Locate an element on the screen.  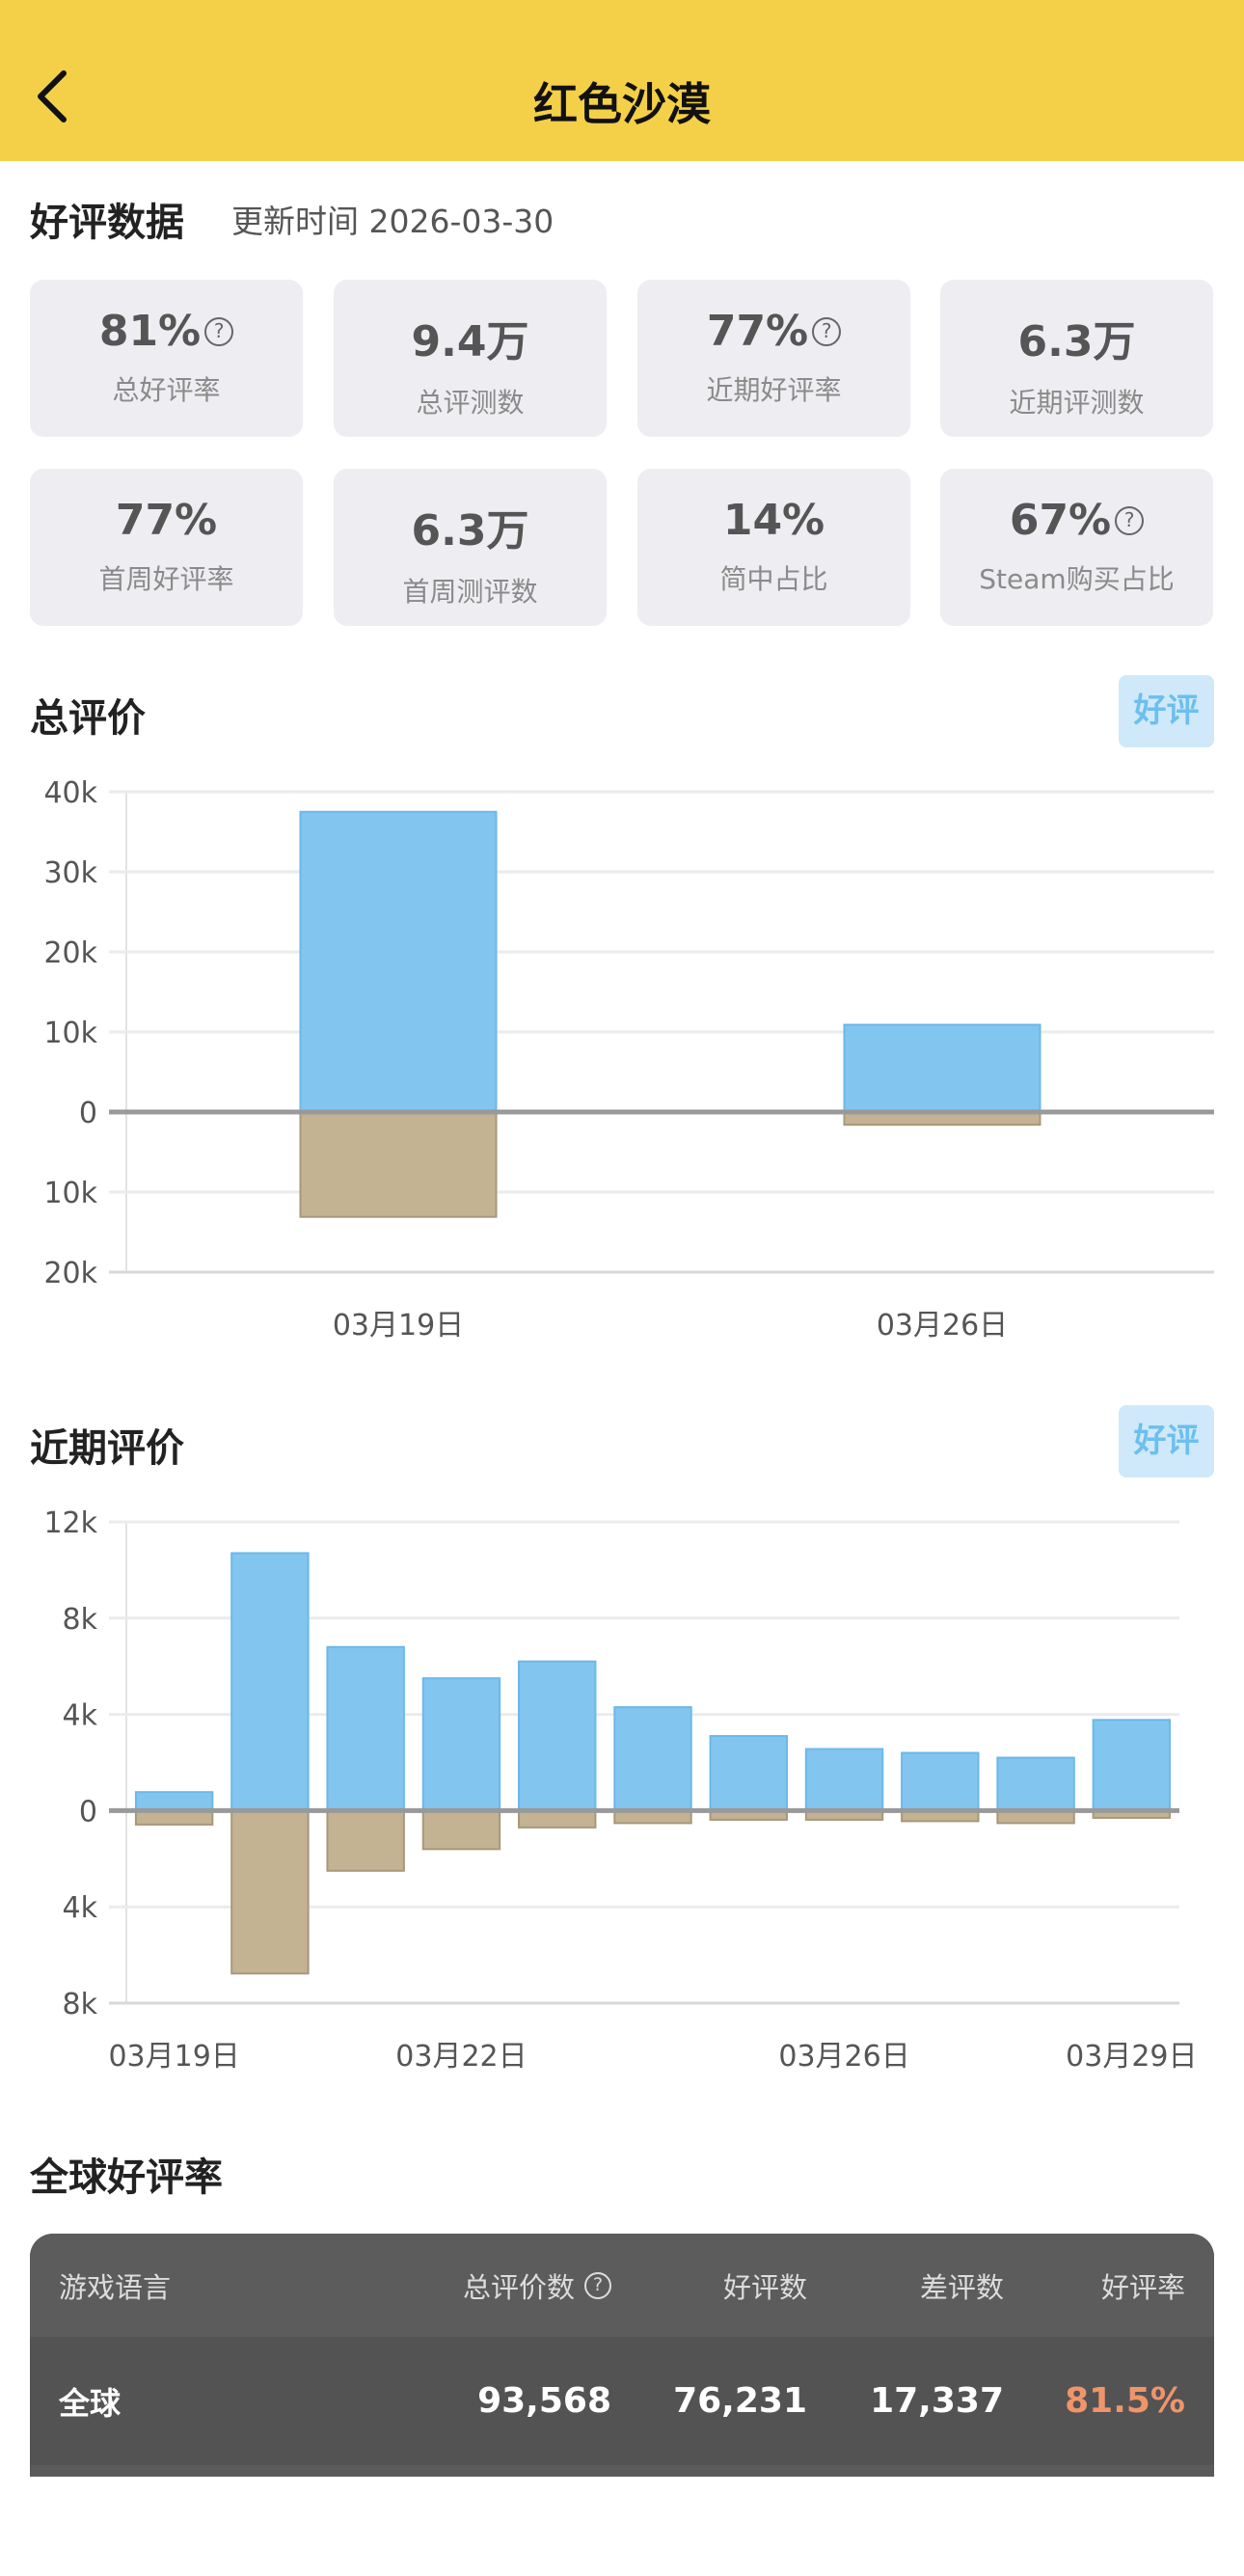
stat-label: 总评测数 is located at coordinates (470, 403).